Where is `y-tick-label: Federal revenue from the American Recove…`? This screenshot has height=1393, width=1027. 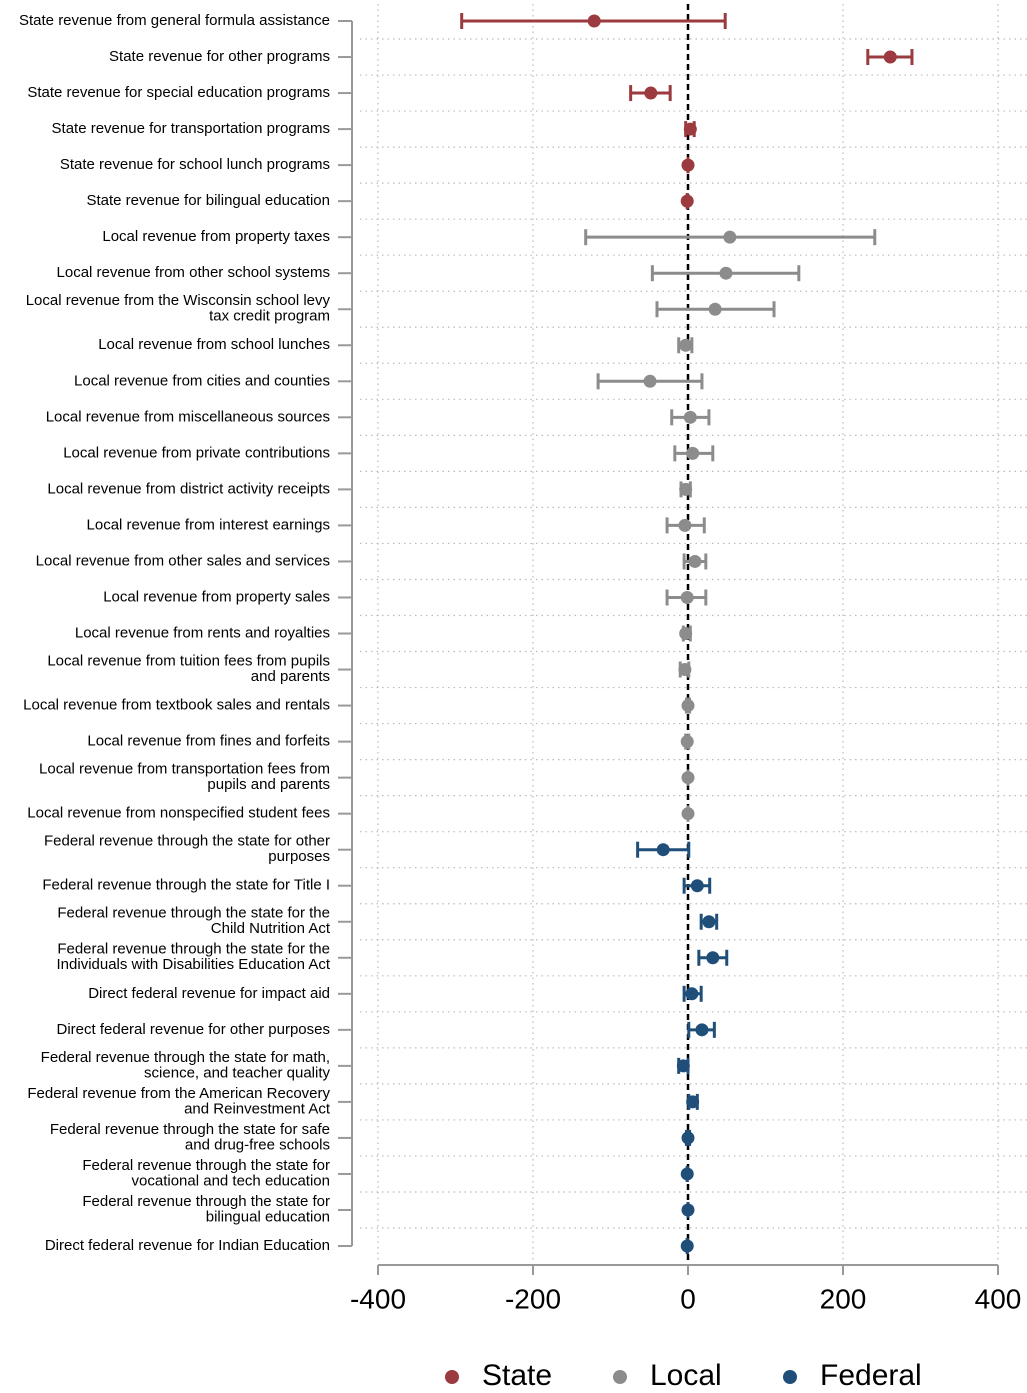 y-tick-label: Federal revenue from the American Recove… is located at coordinates (178, 1093).